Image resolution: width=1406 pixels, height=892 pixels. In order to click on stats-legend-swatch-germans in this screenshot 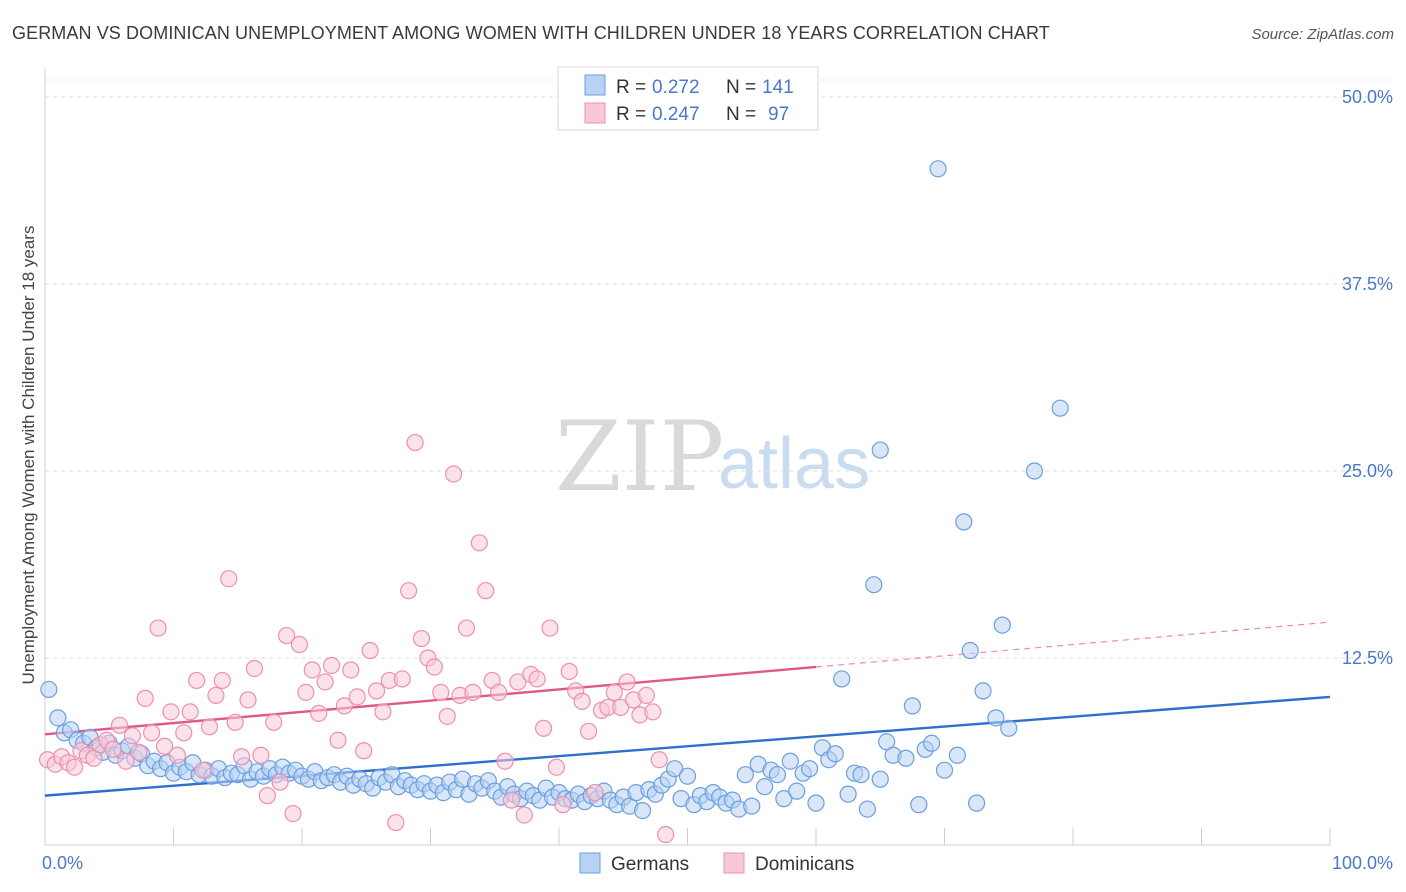, I will do `click(595, 85)`.